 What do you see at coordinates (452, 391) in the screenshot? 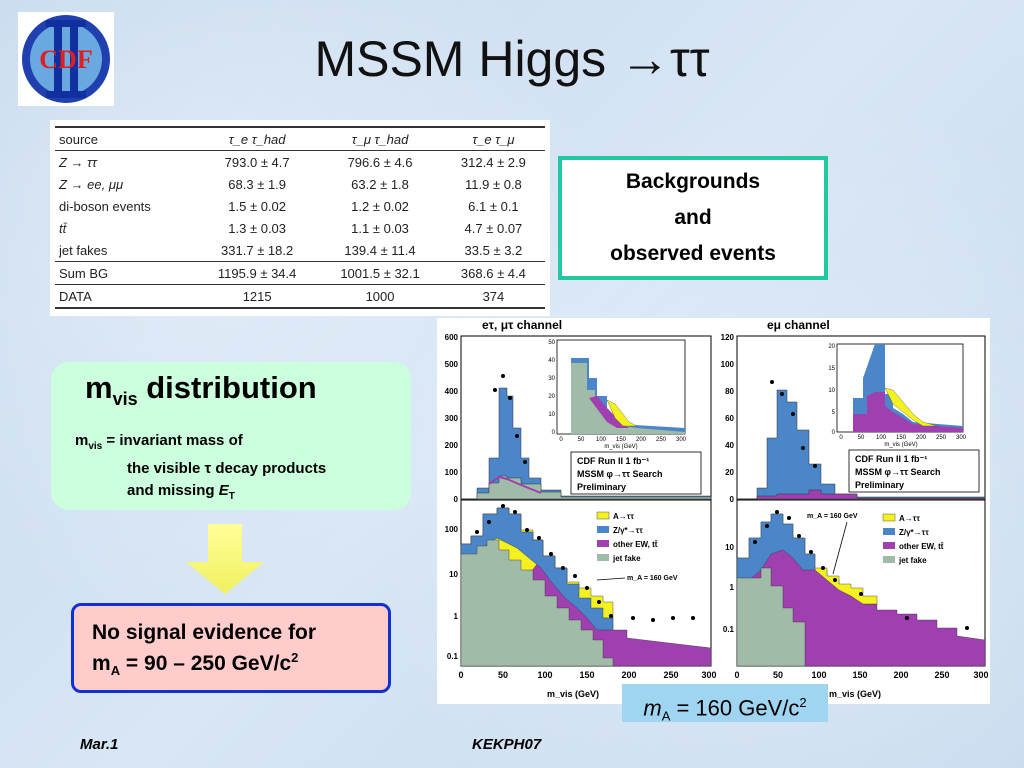
I see `y-tick: 400` at bounding box center [452, 391].